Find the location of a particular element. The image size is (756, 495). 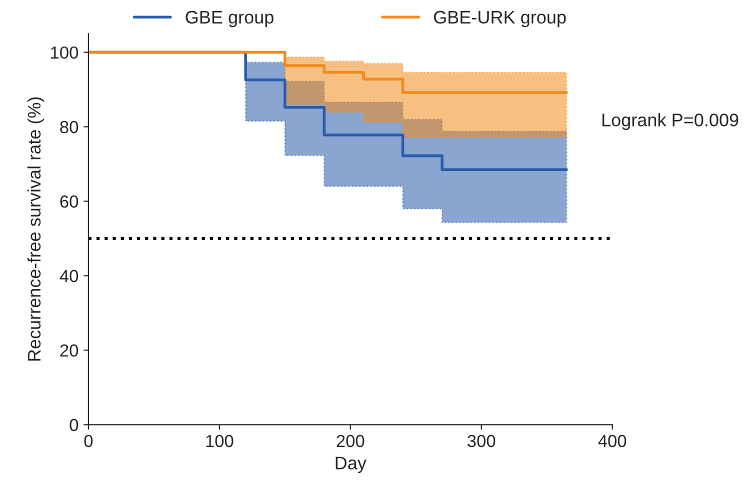

legend-label: GBE-URK group is located at coordinates (500, 19).